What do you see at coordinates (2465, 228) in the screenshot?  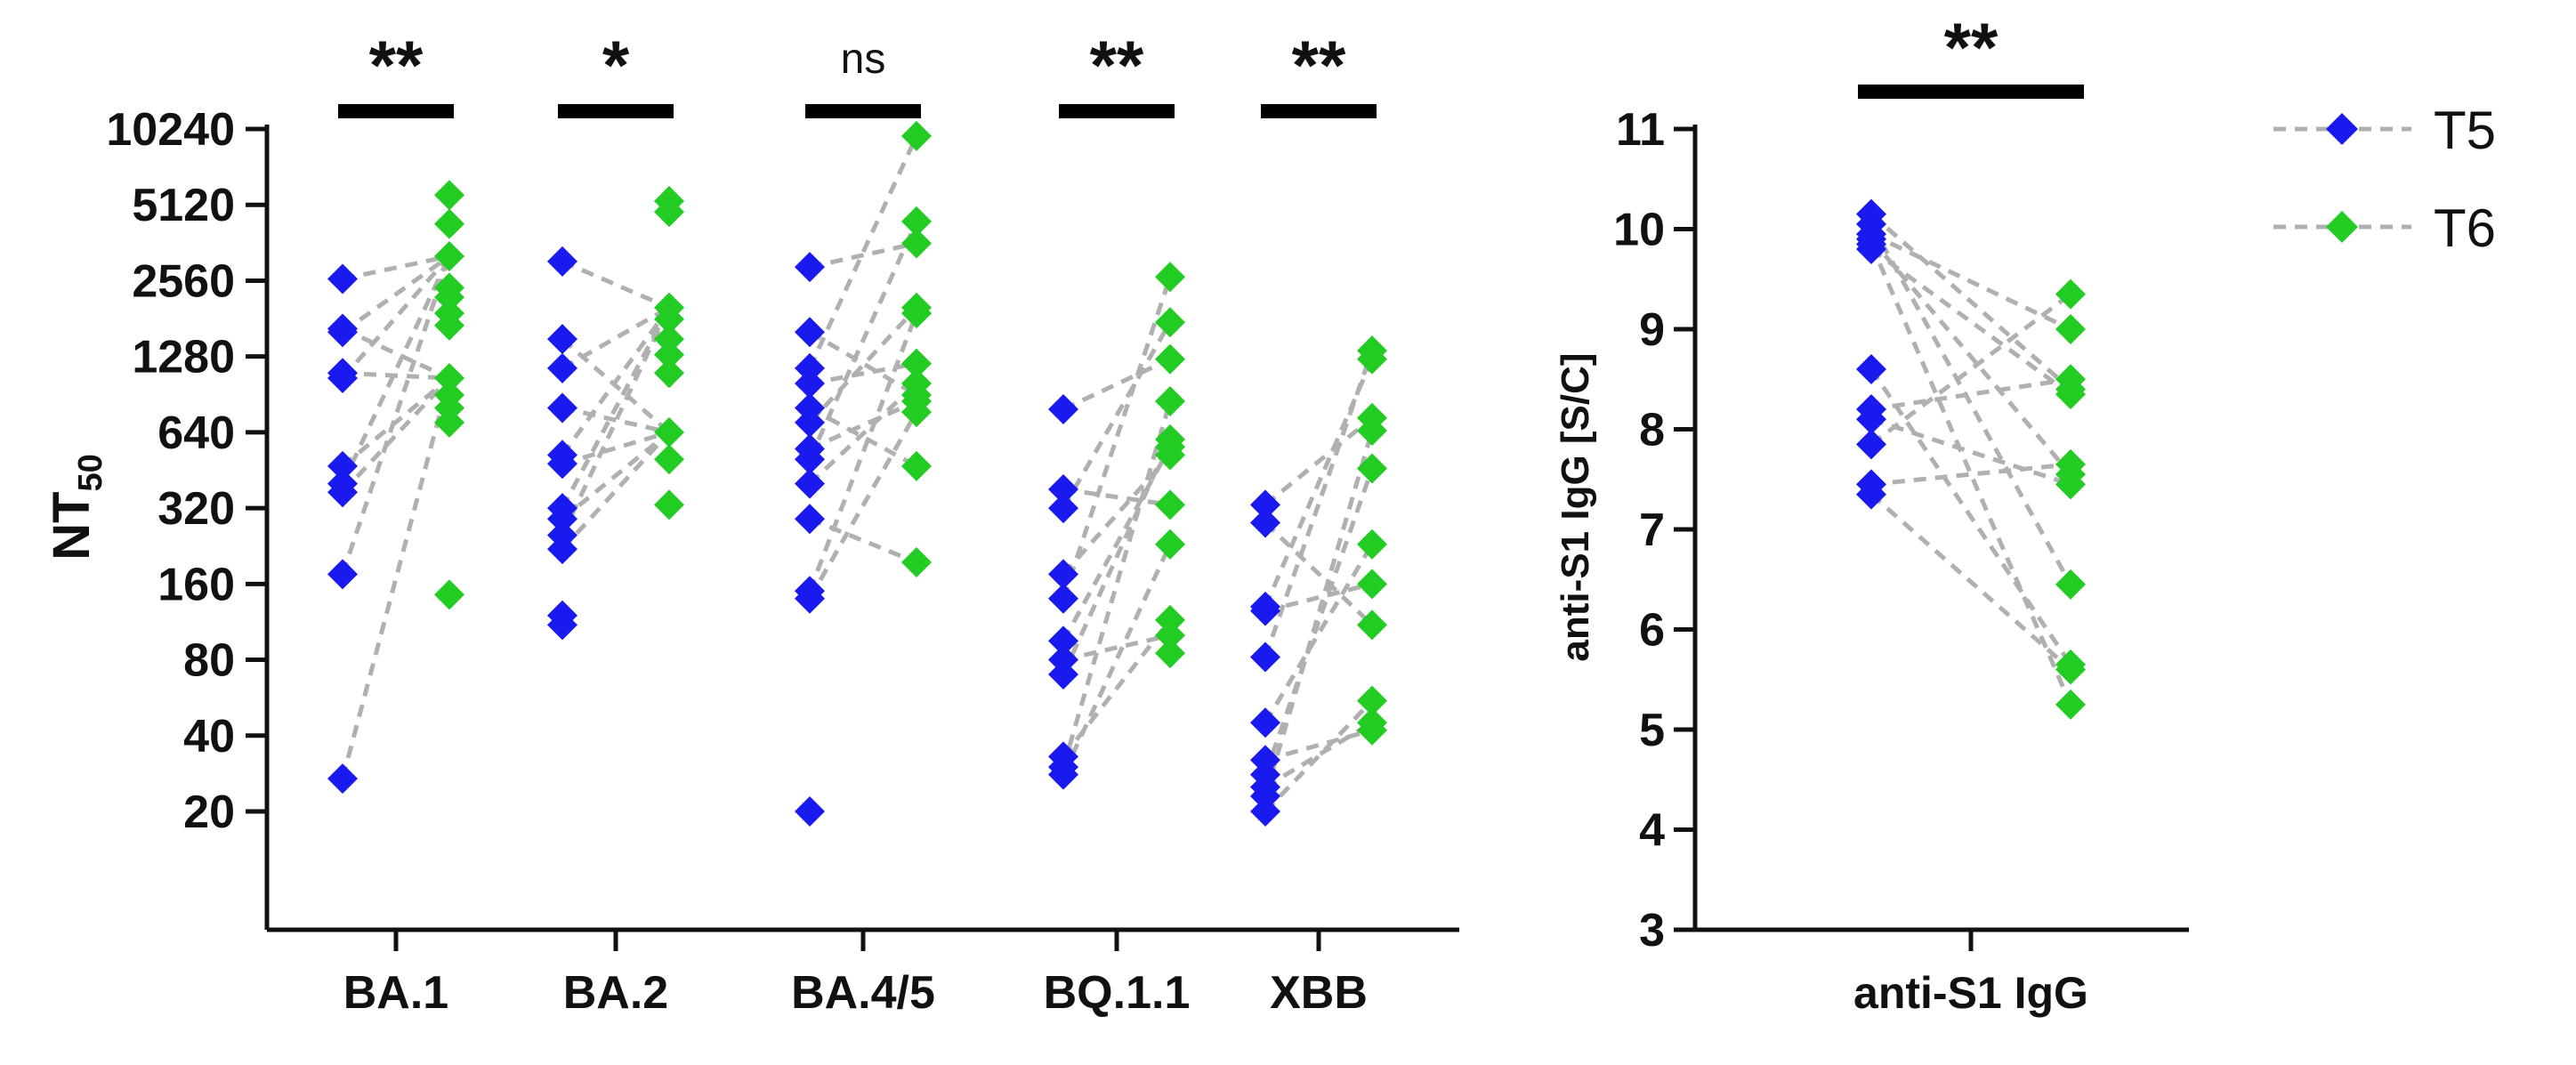 I see `legend-label: T6` at bounding box center [2465, 228].